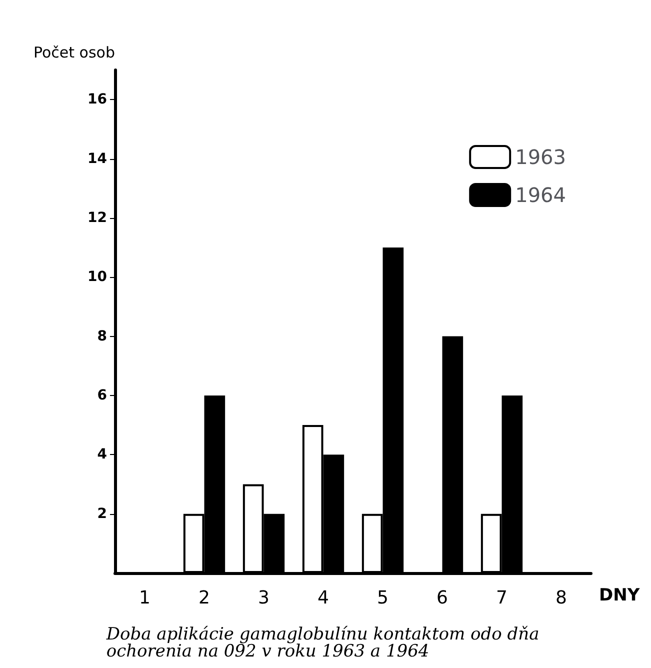 The height and width of the screenshot is (668, 651). What do you see at coordinates (74, 53) in the screenshot?
I see `y-axis-title: Počet osob` at bounding box center [74, 53].